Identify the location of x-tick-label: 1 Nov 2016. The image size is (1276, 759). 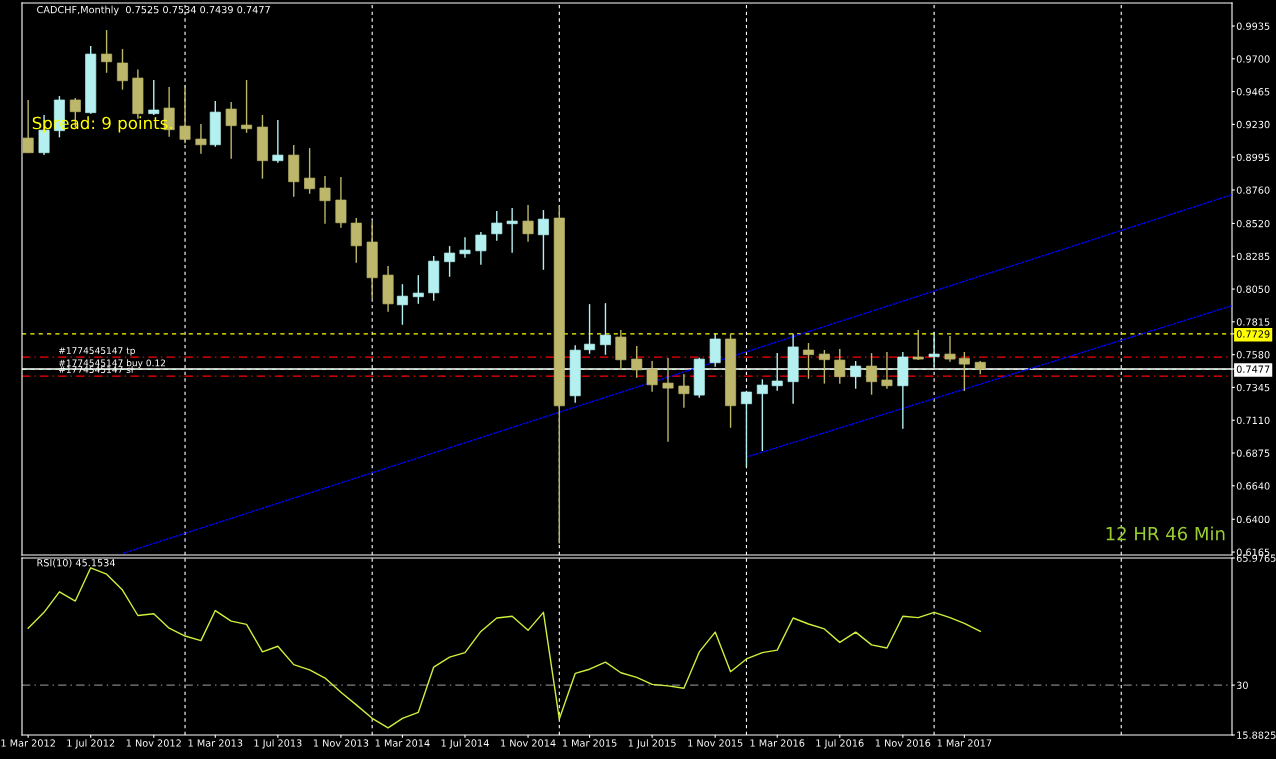
(903, 743).